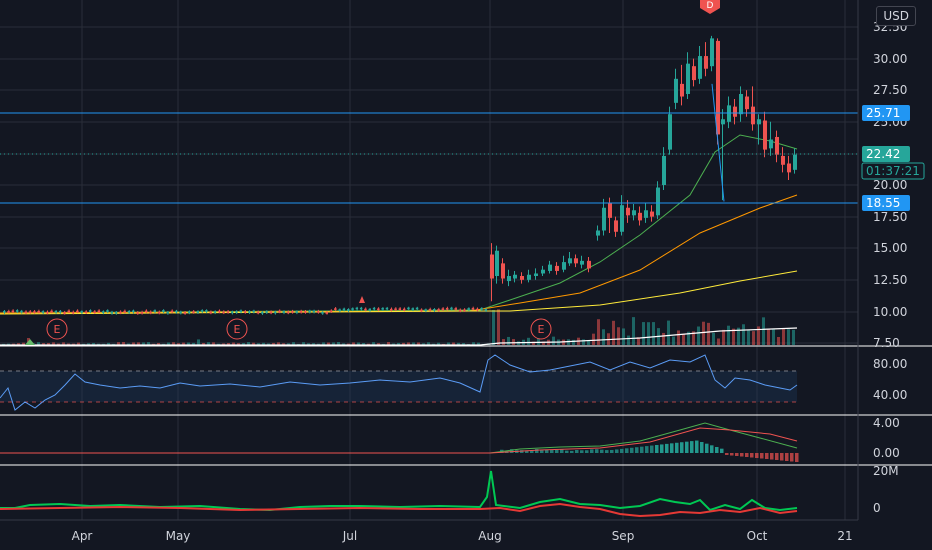  Describe the element at coordinates (896, 16) in the screenshot. I see `currency-button: USD` at that location.